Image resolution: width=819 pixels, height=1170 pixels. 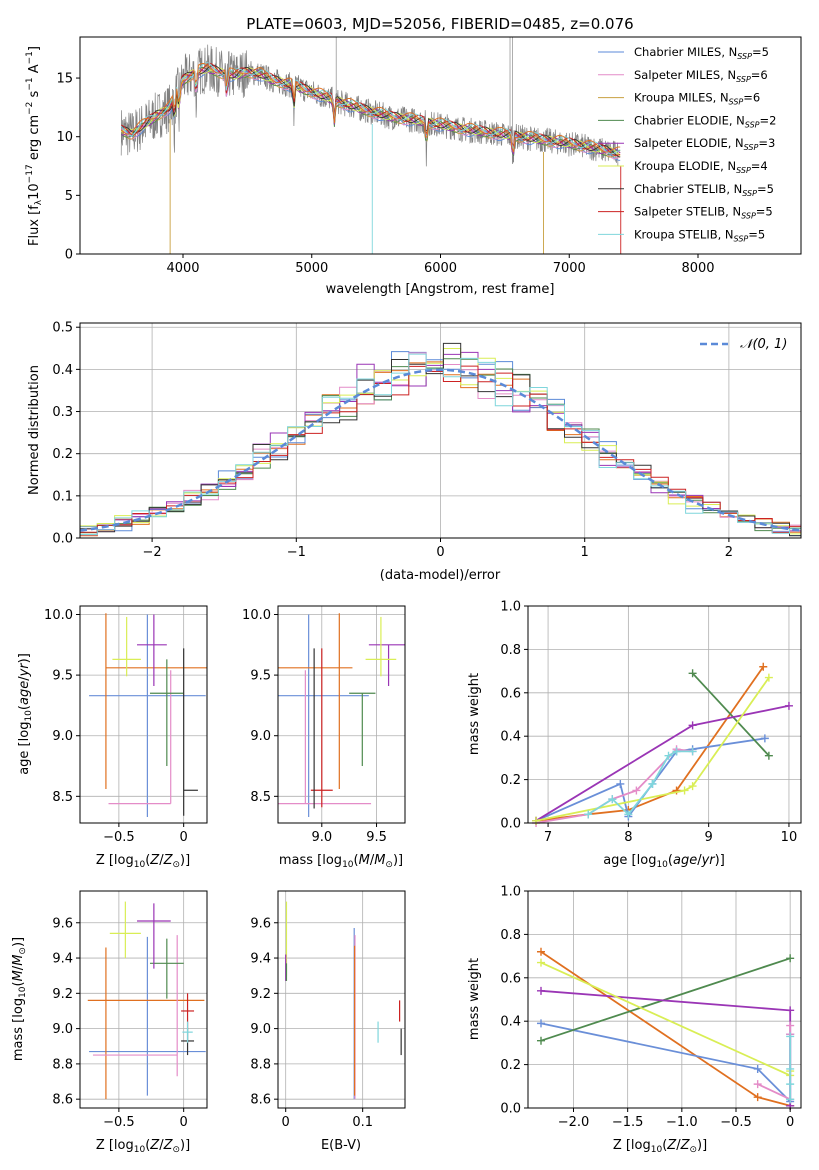 What do you see at coordinates (699, 235) in the screenshot?
I see `legend-label: Kroupa STELIB, NSSP=5` at bounding box center [699, 235].